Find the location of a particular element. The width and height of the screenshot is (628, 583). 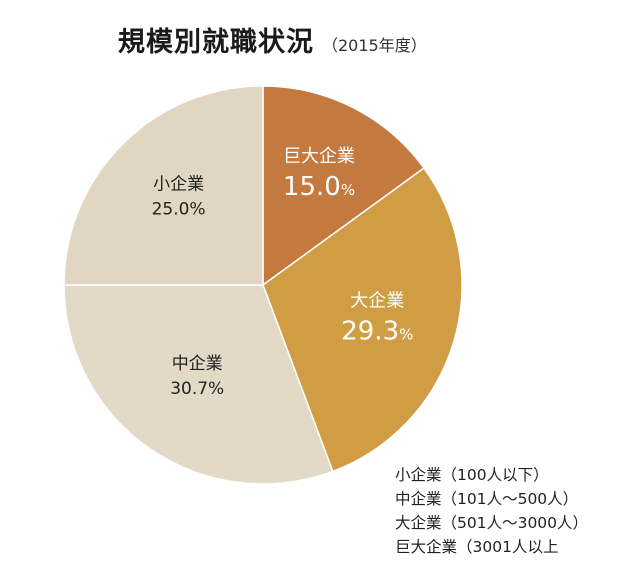

size-definition-huge: 巨大企業（3001人以上 is located at coordinates (477, 547).